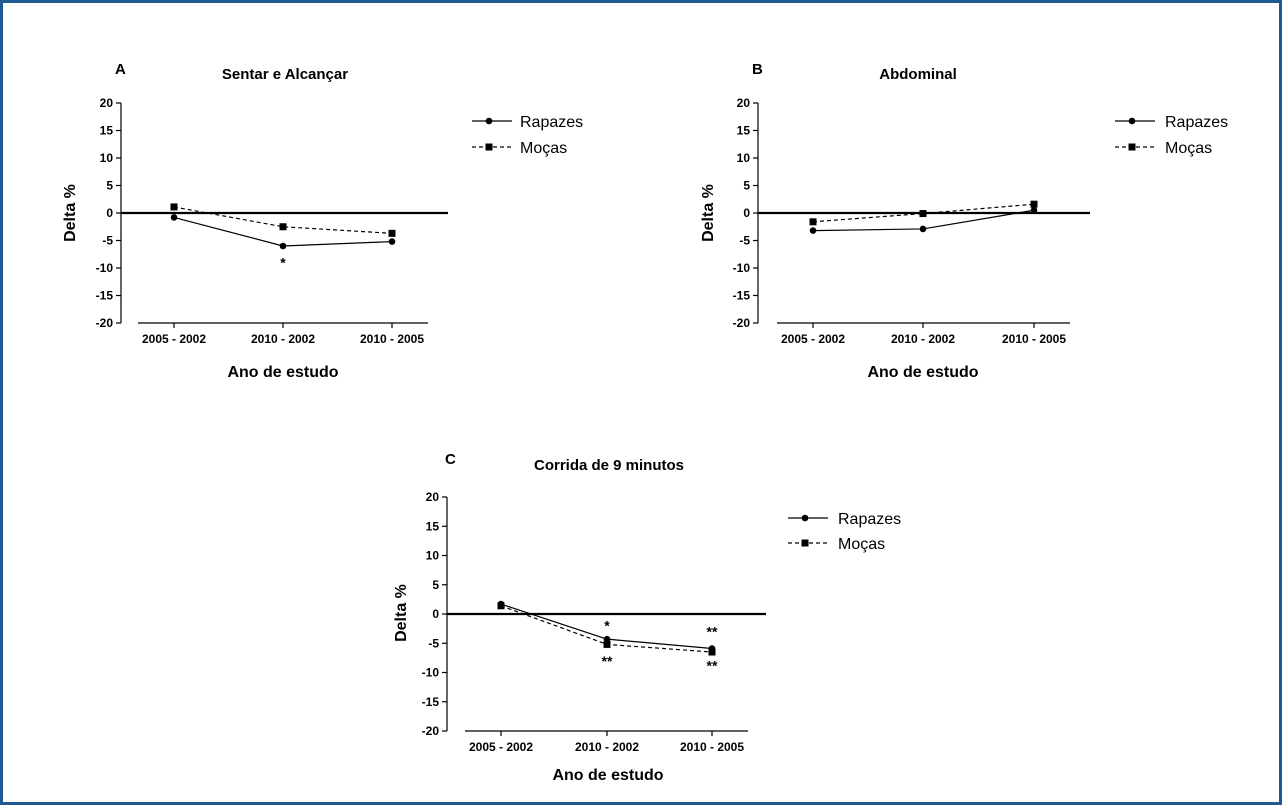  Describe the element at coordinates (285, 74) in the screenshot. I see `chart-title: Sentar e Alcançar` at that location.